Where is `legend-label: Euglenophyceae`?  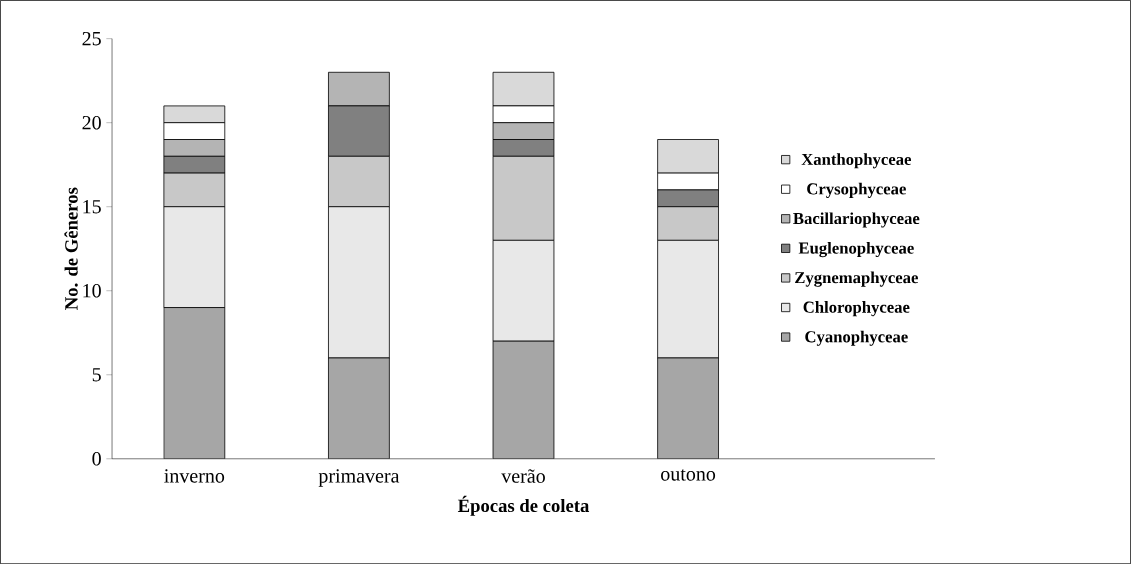 legend-label: Euglenophyceae is located at coordinates (856, 249).